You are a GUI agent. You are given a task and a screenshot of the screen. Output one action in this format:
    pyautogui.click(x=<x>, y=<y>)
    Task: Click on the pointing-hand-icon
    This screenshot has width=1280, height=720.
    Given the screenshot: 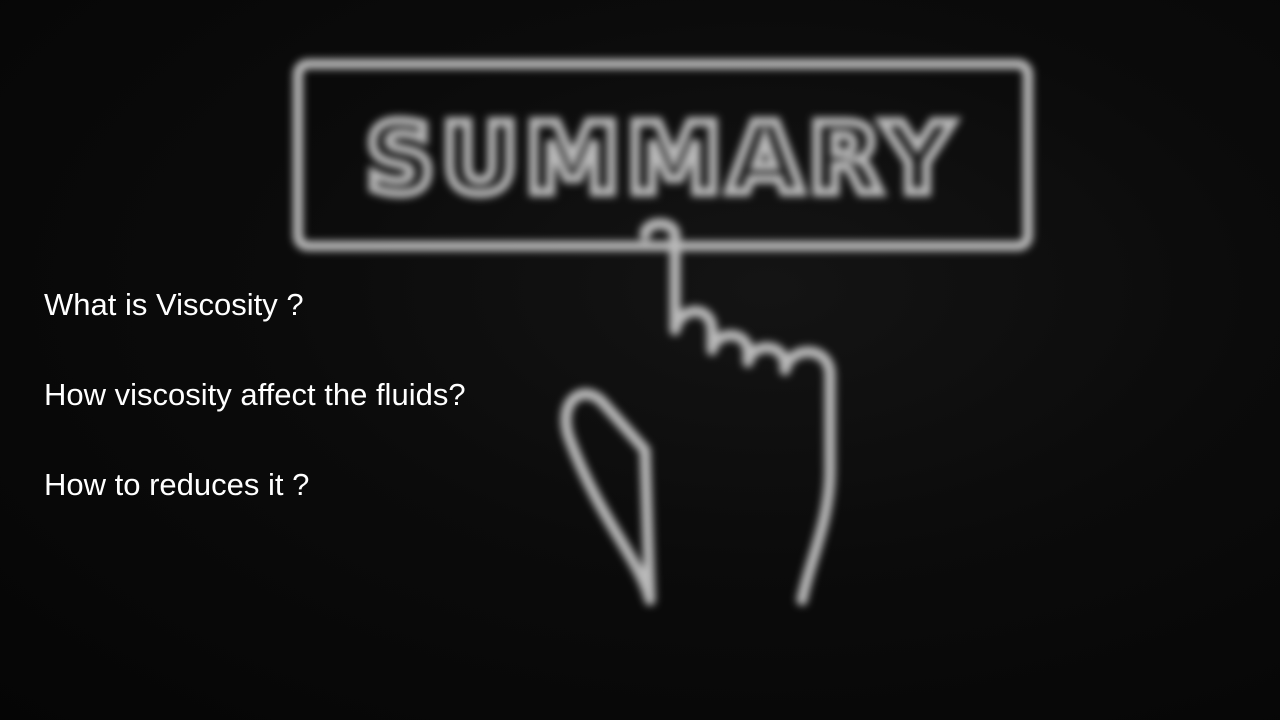 What is the action you would take?
    pyautogui.click(x=698, y=412)
    